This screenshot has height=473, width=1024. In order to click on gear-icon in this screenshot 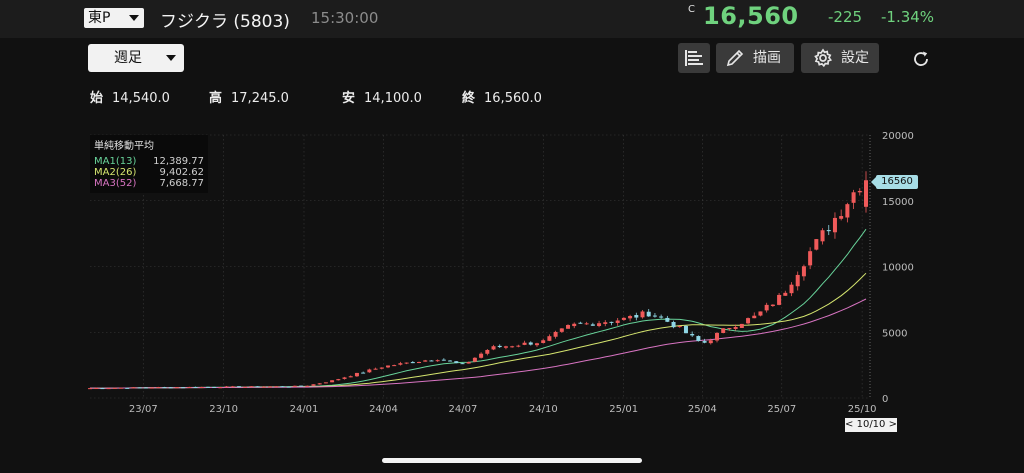, I will do `click(823, 58)`.